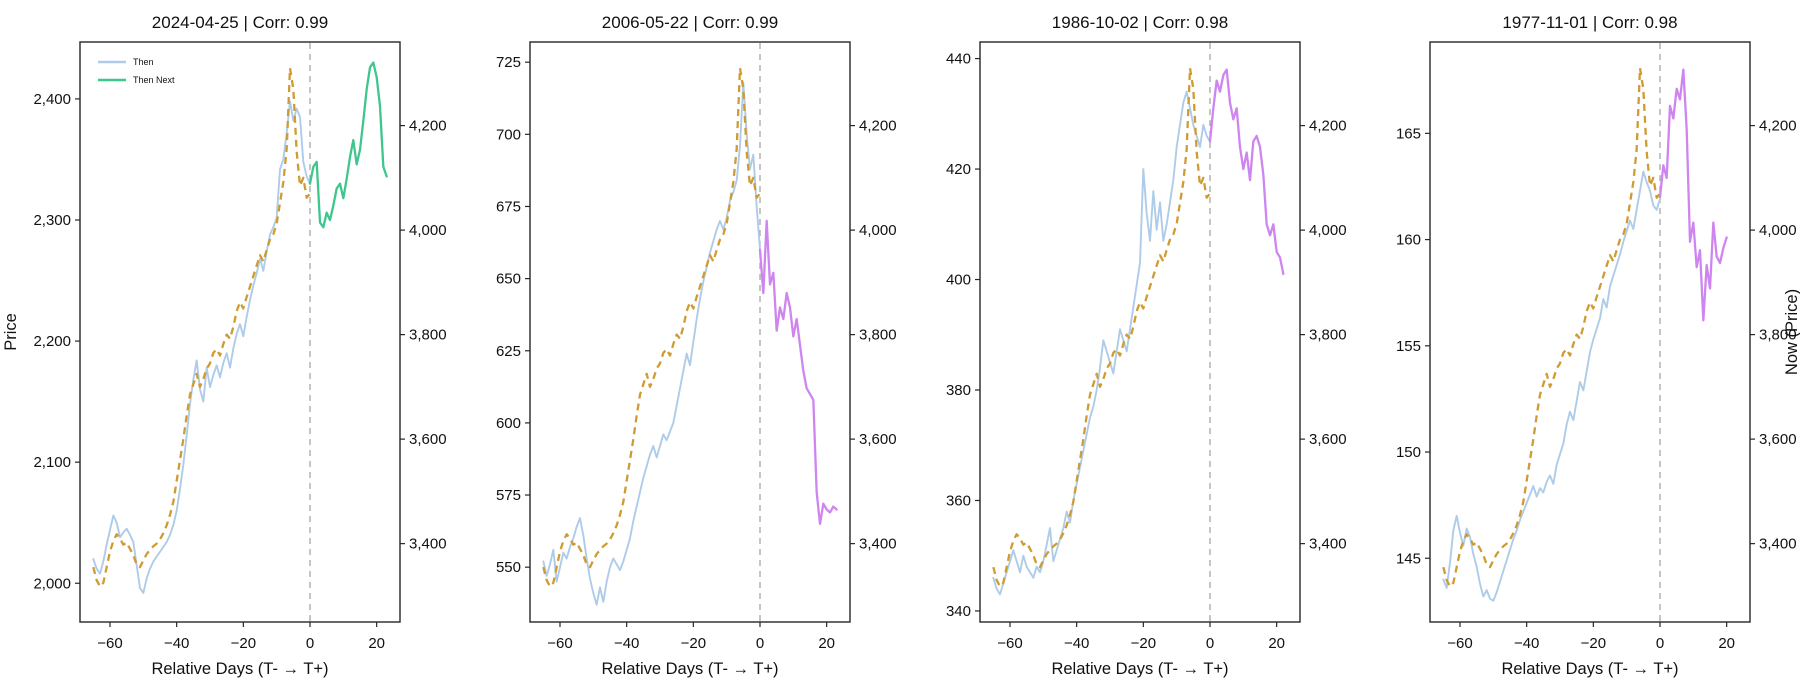  I want to click on left-tick-label: 360, so click(958, 500).